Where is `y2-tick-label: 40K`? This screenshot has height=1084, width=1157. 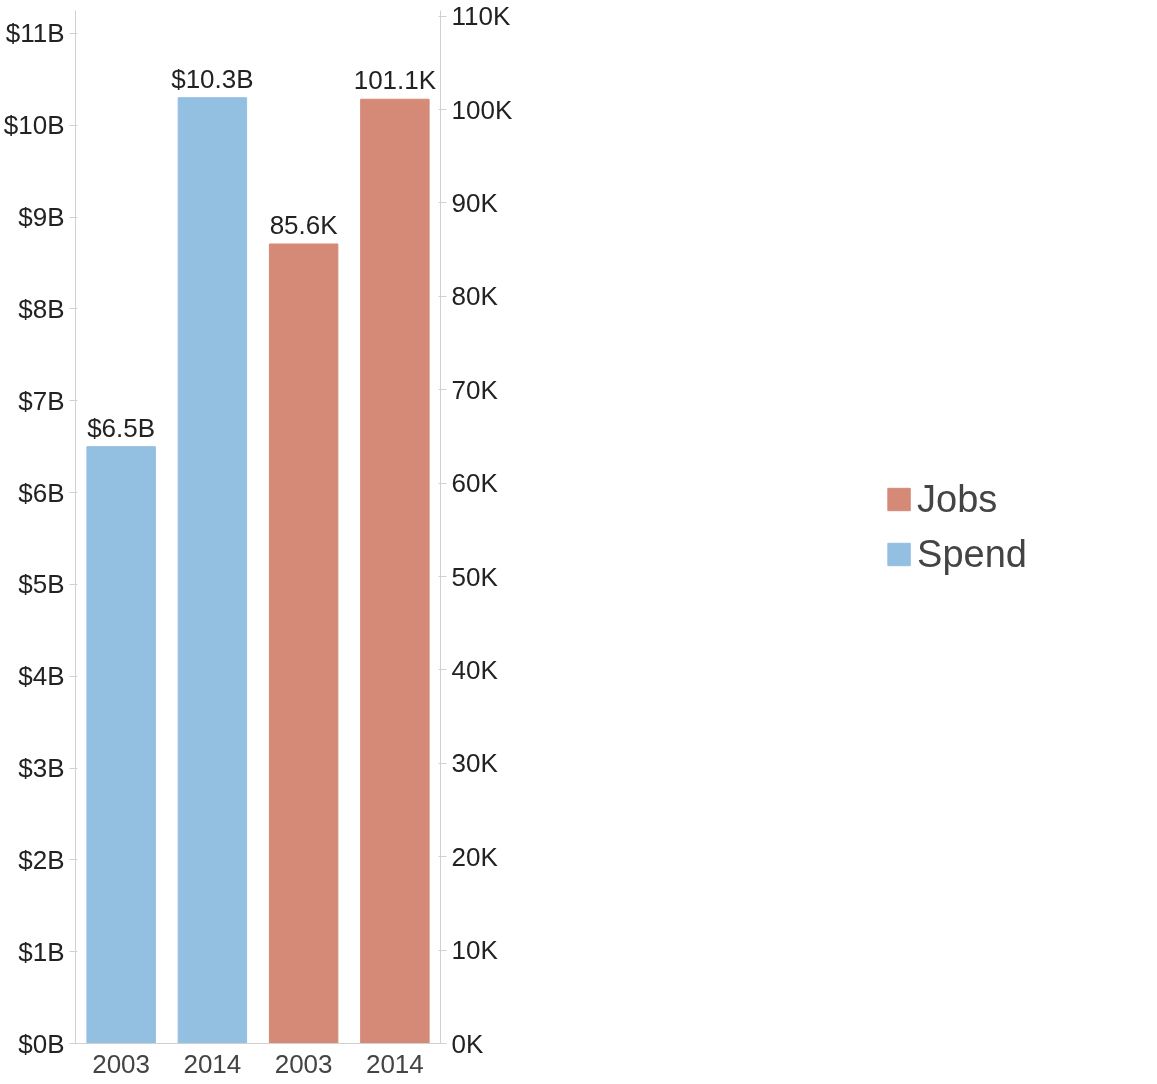 y2-tick-label: 40K is located at coordinates (475, 669).